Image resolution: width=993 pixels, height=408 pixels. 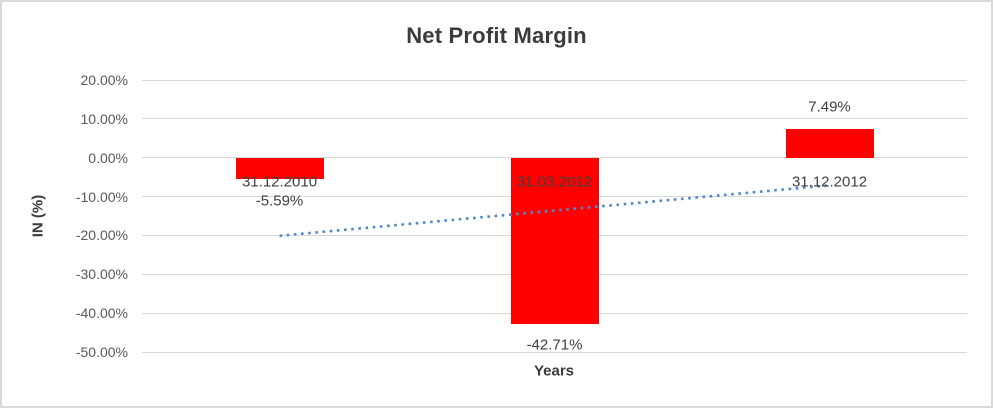 I want to click on trendline, so click(x=554, y=211).